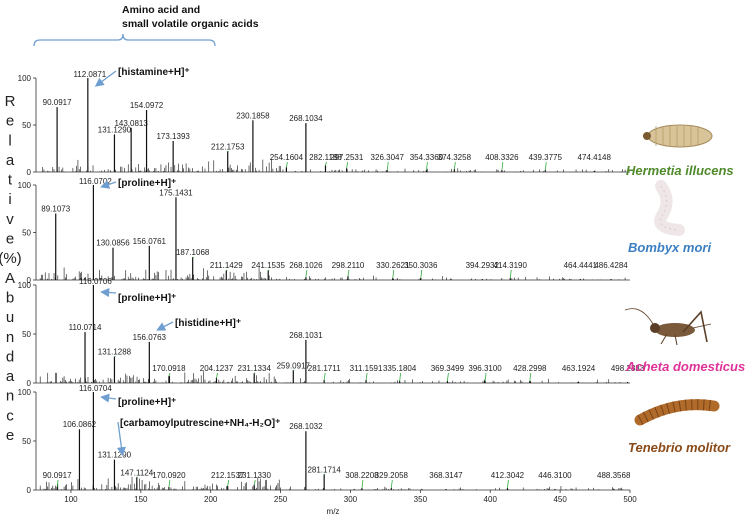  I want to click on larva-body, so click(680, 136).